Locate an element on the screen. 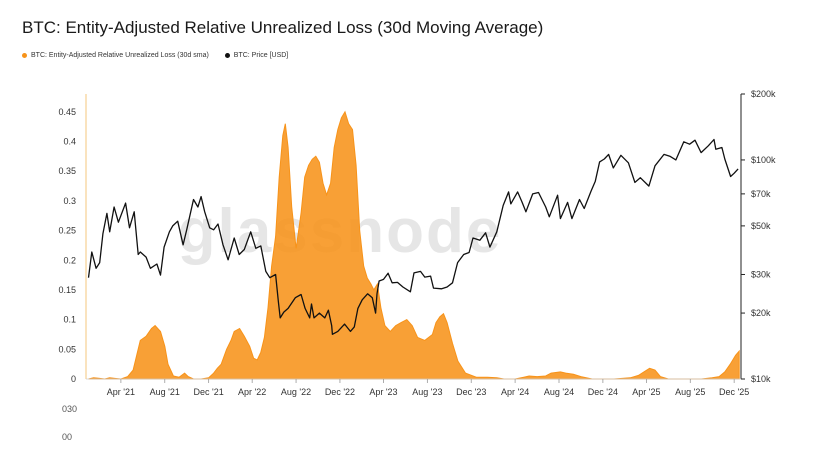  x-tick-label: Dec '21 is located at coordinates (209, 392).